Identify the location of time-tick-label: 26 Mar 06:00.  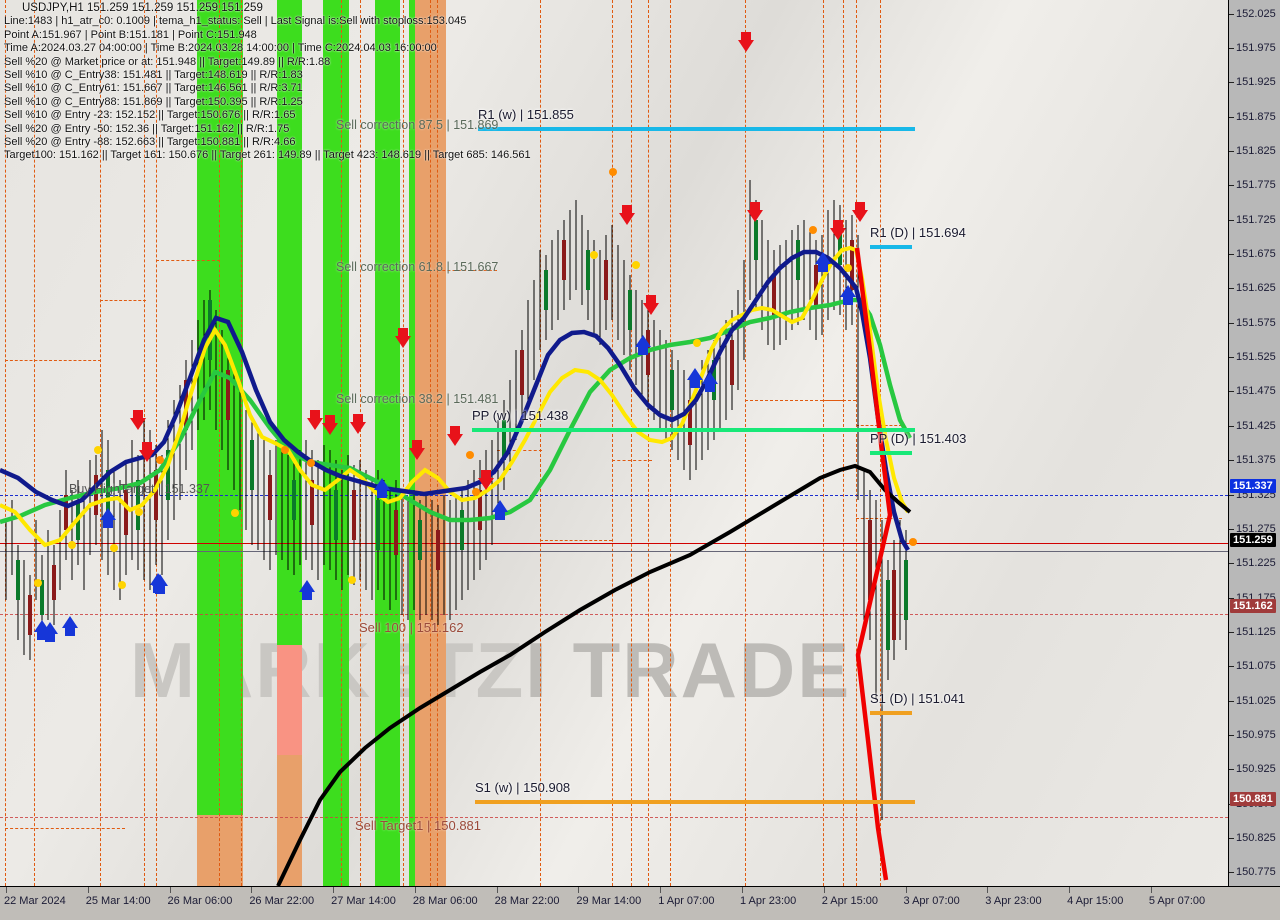
(200, 901).